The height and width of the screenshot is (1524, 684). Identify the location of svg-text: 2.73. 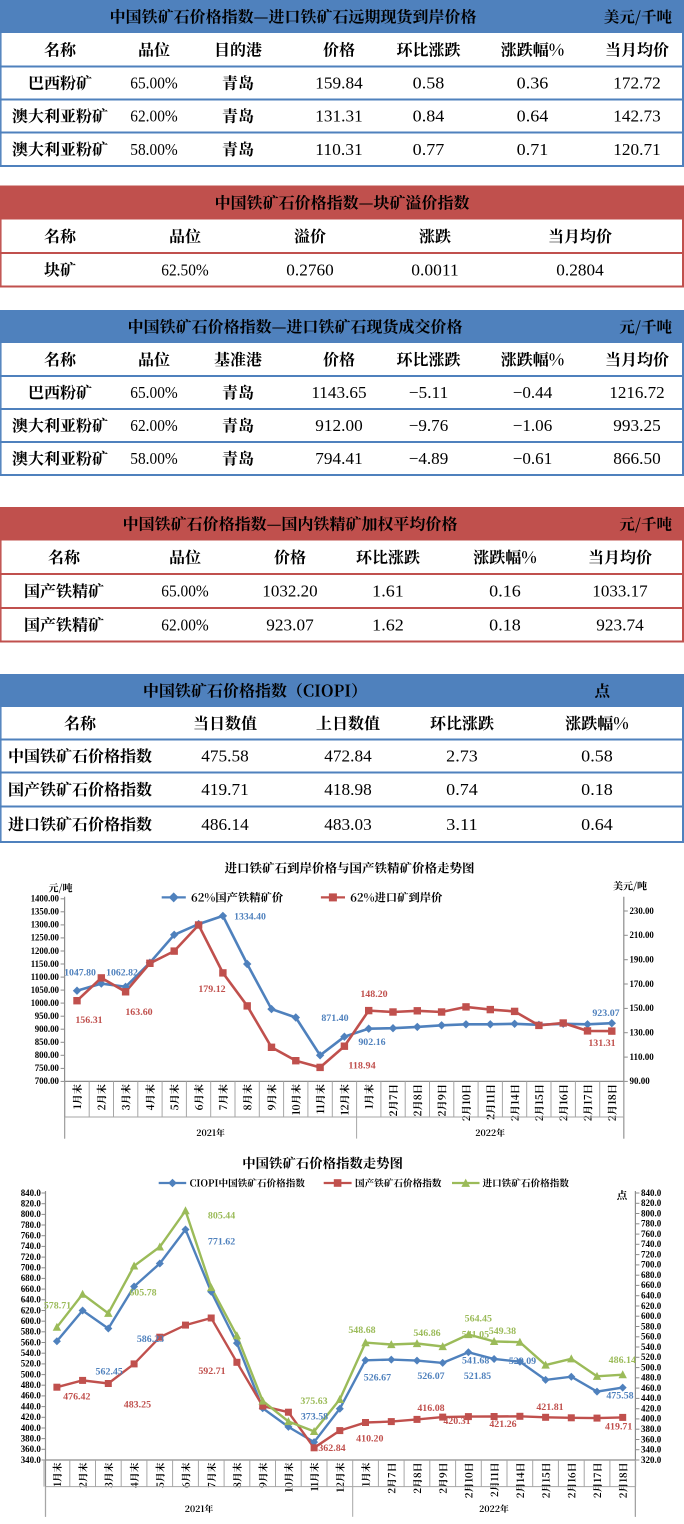
(462, 756).